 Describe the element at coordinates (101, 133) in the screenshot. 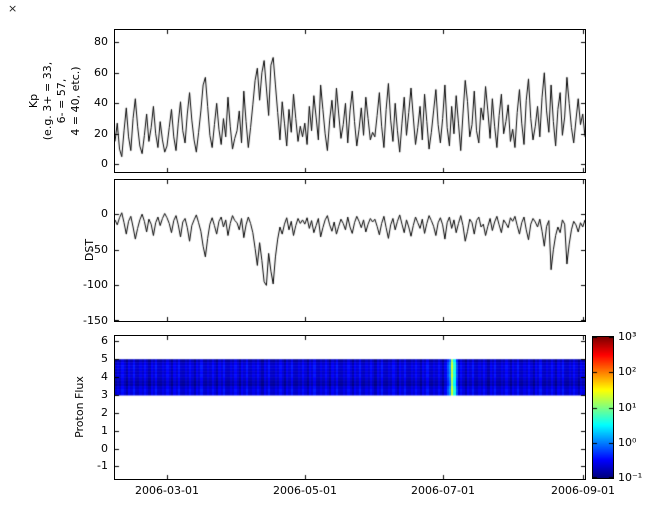

I see `kp-index-ytick-label: 20` at that location.